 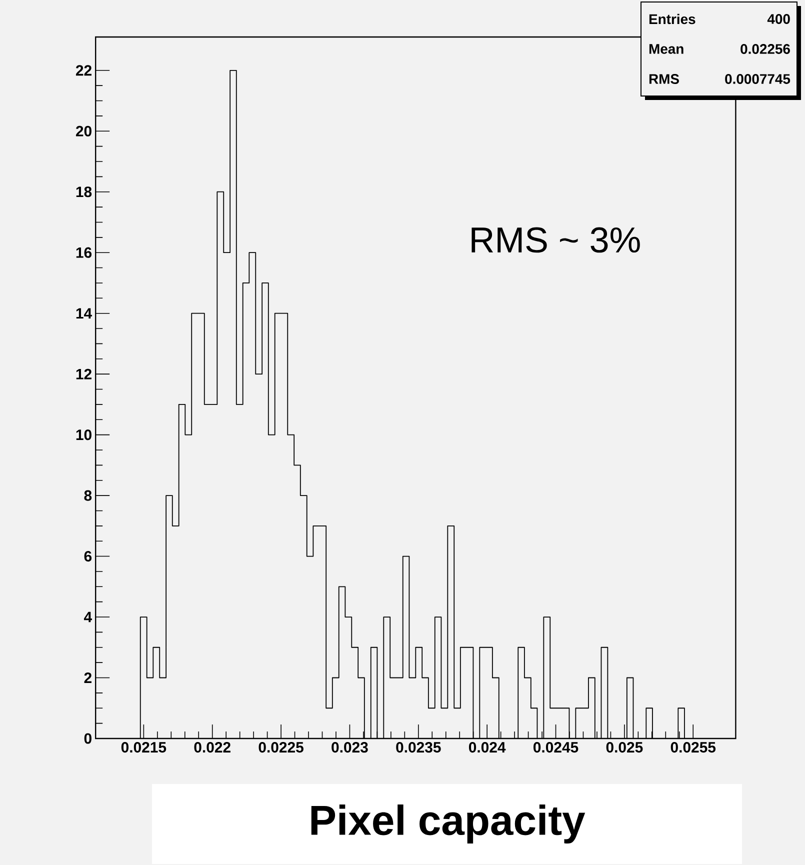 What do you see at coordinates (418, 747) in the screenshot?
I see `x-tick-label: 0.0235` at bounding box center [418, 747].